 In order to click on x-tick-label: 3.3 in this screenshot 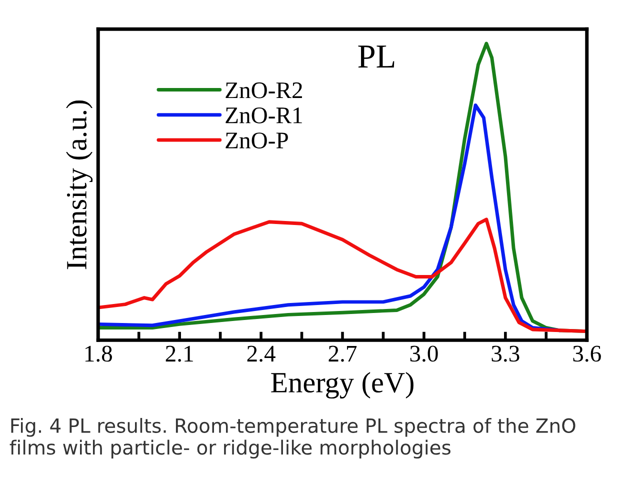, I will do `click(506, 354)`.